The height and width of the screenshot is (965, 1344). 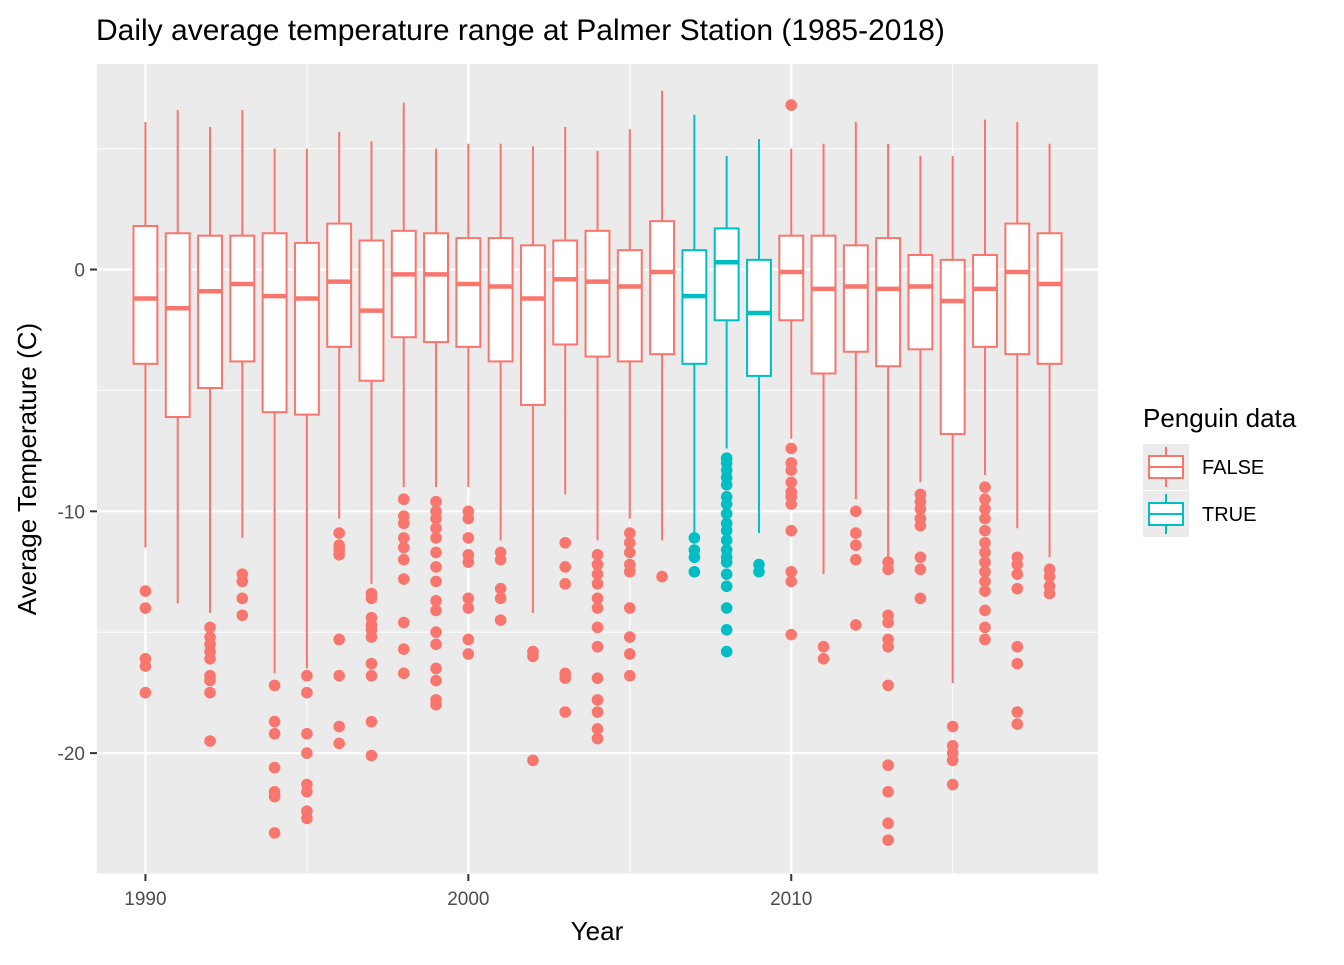 I want to click on x-tick-label: 2000, so click(x=468, y=899).